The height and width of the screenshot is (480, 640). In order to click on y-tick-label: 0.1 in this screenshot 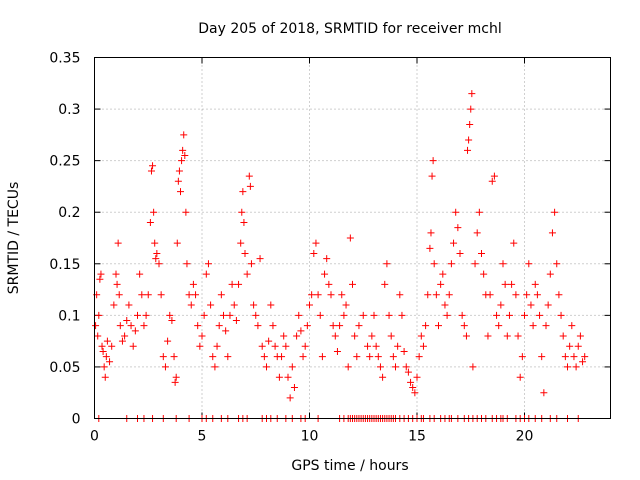, I will do `click(69, 316)`.